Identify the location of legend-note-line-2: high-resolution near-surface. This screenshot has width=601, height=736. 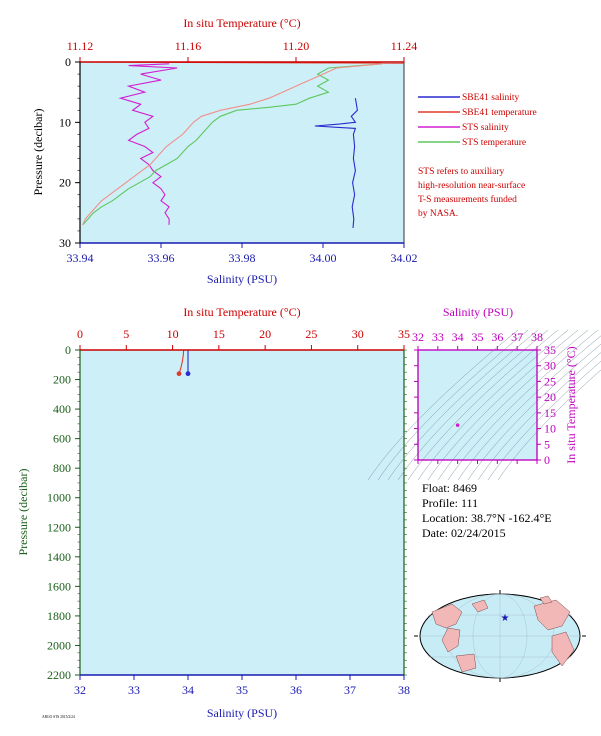
(471, 185).